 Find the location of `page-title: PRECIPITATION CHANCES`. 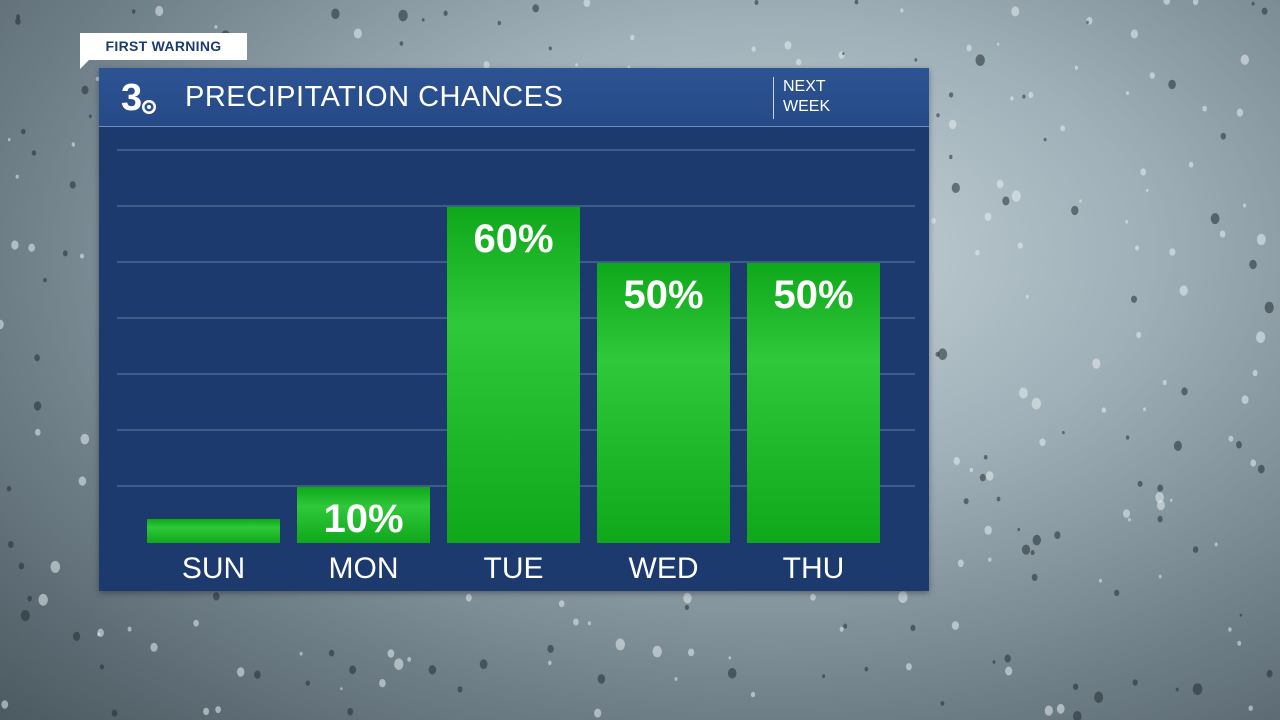

page-title: PRECIPITATION CHANCES is located at coordinates (374, 97).